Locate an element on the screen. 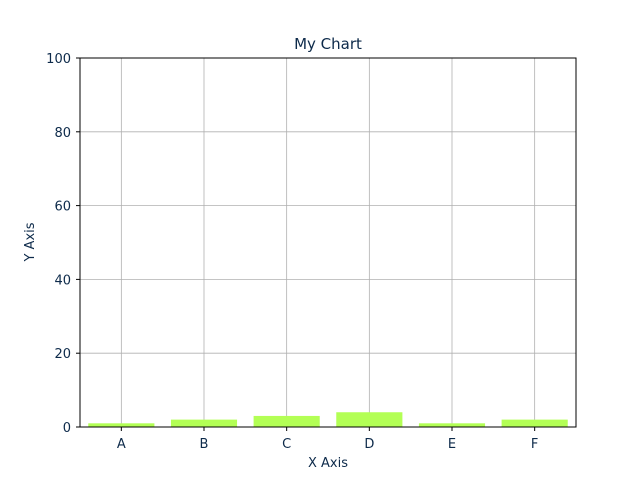  bar-E is located at coordinates (452, 425).